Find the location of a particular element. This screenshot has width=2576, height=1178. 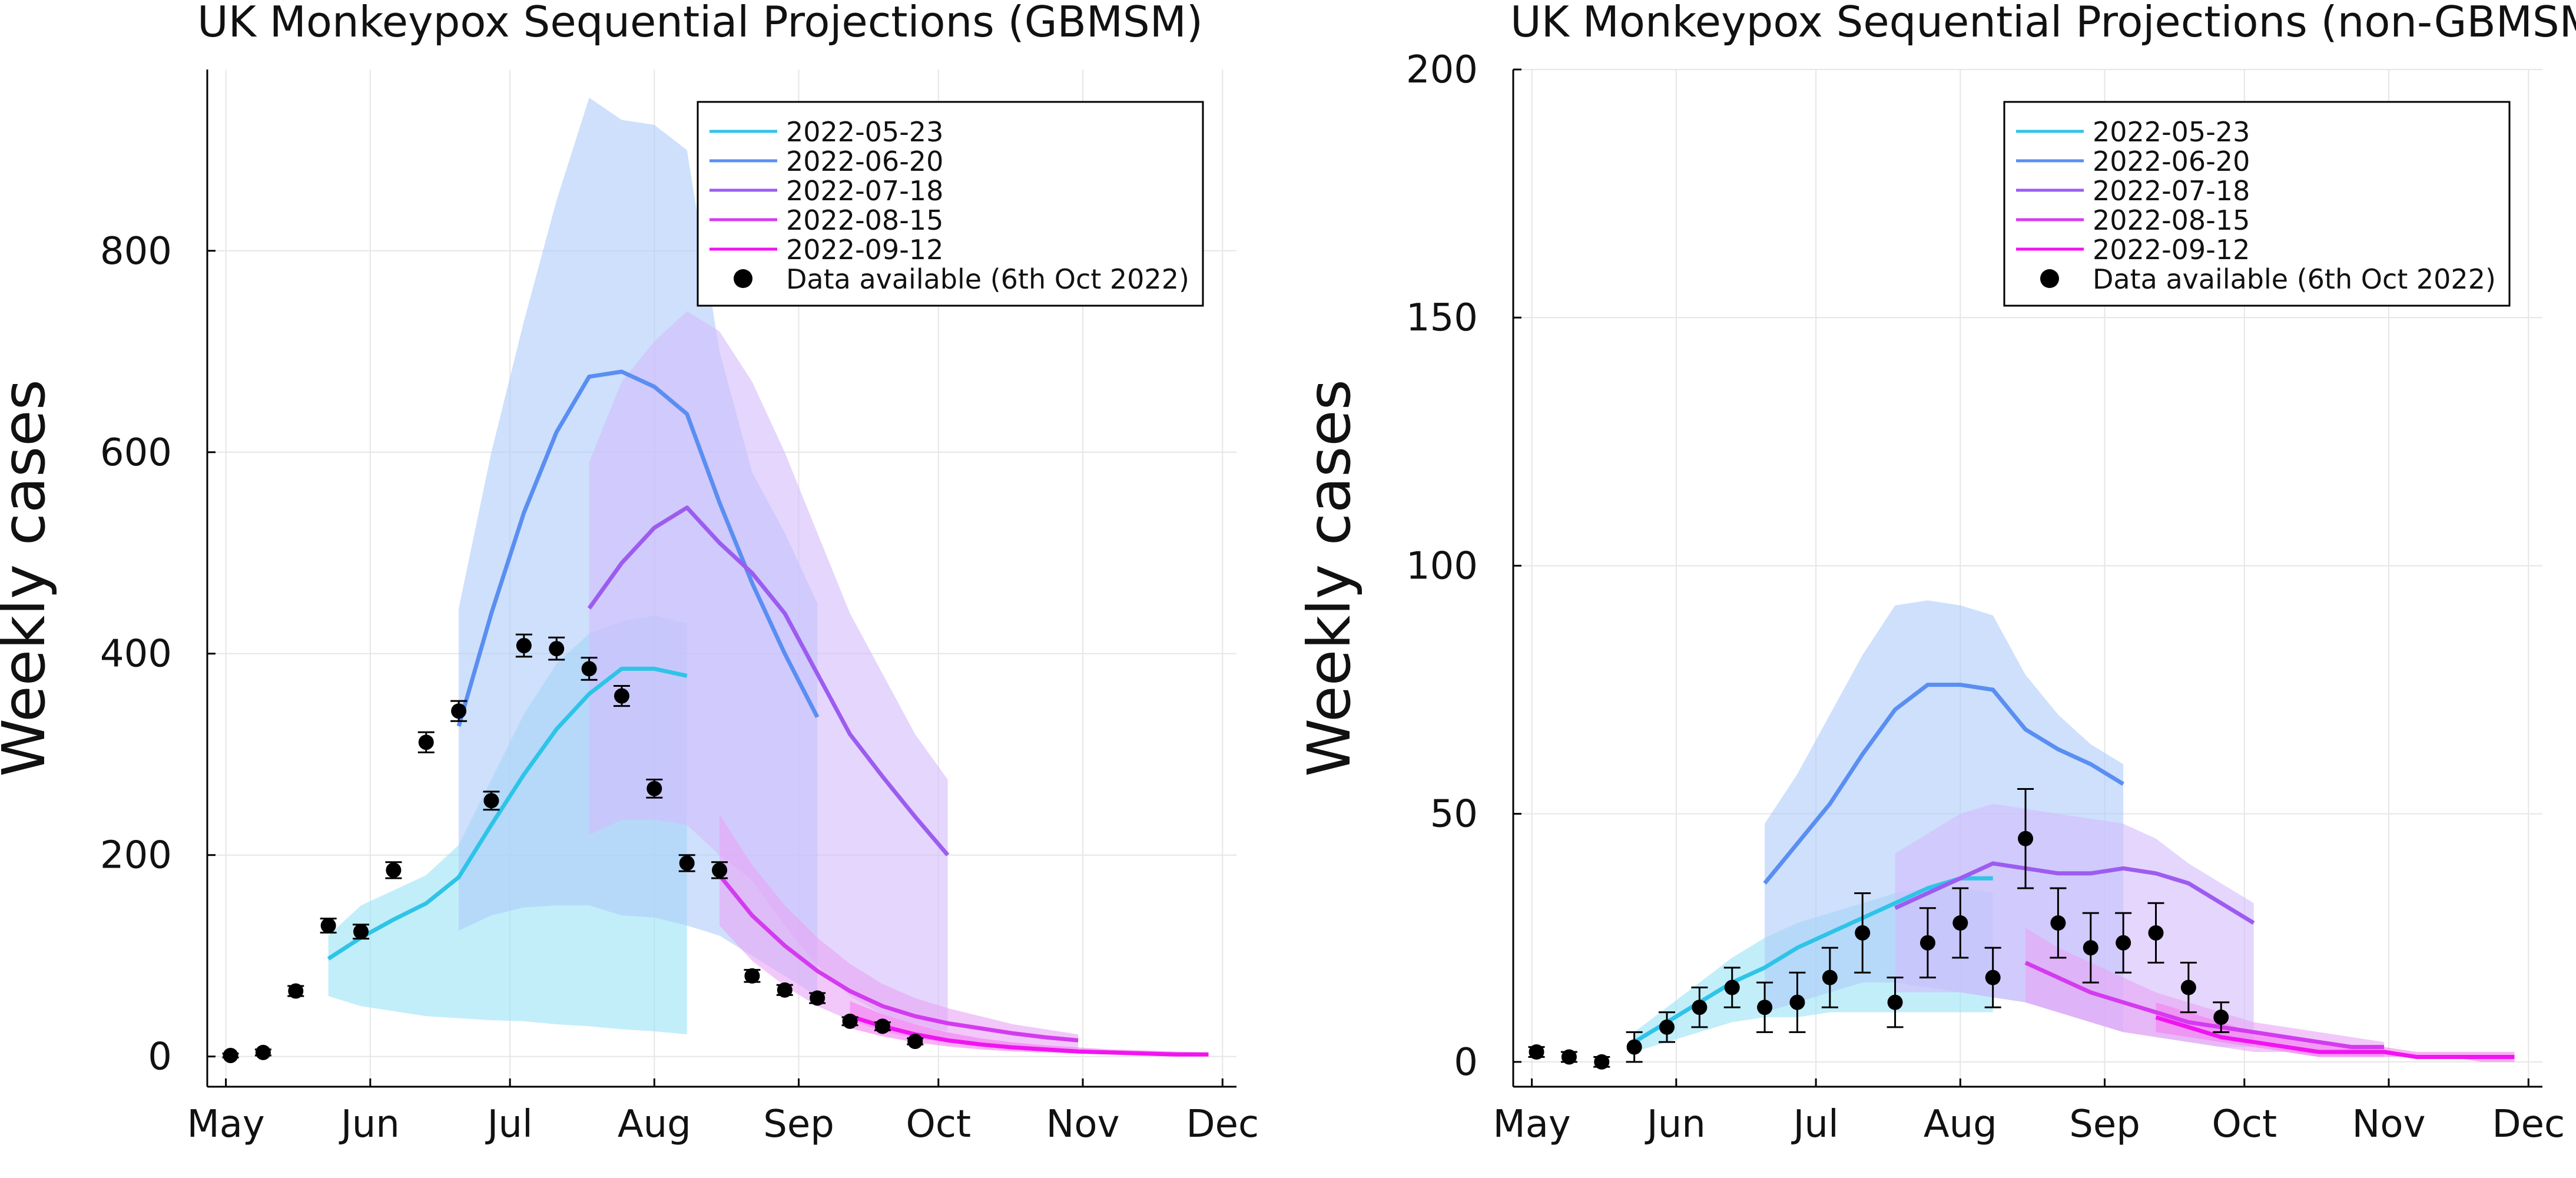

y-tick-label: 800 is located at coordinates (136, 251).